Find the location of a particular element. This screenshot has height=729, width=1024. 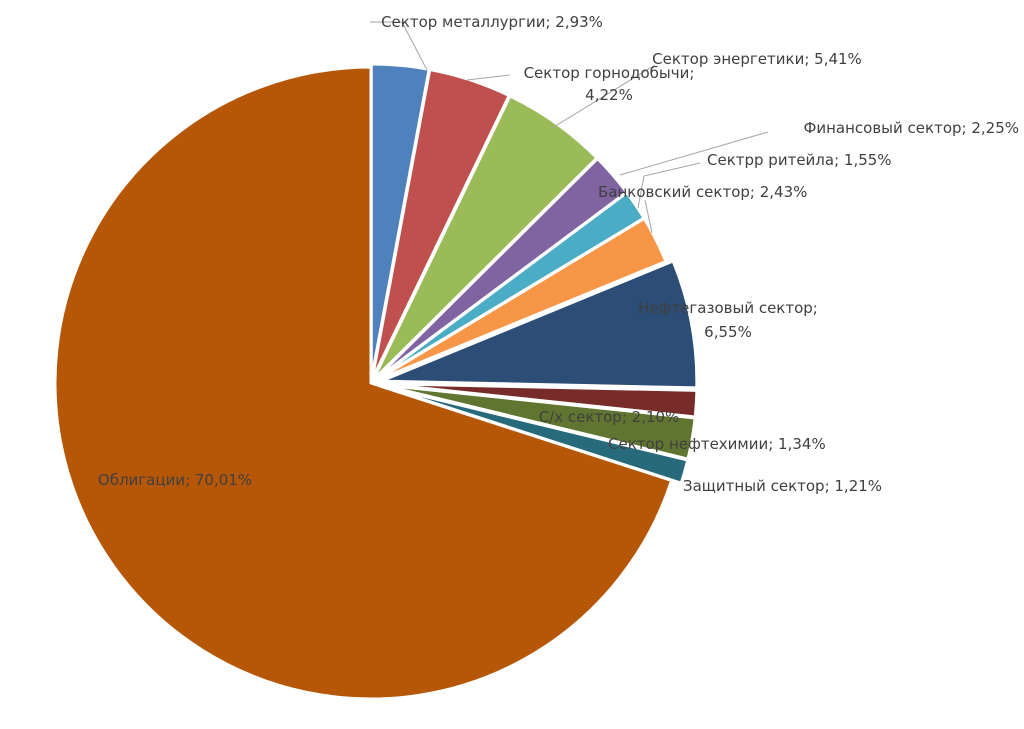

data-label: Сектор горнодобычи; 4,22% is located at coordinates (609, 84).